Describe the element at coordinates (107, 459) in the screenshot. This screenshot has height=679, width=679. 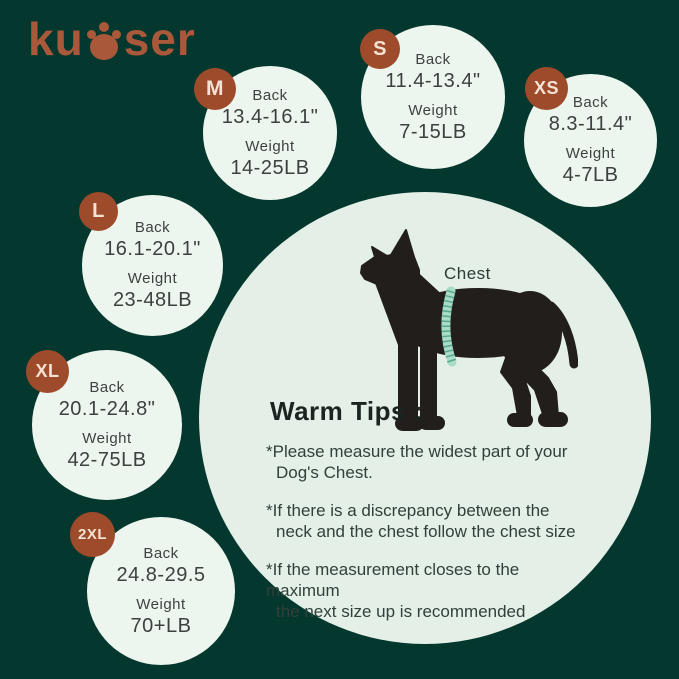
I see `weight-value: 42-75LB` at that location.